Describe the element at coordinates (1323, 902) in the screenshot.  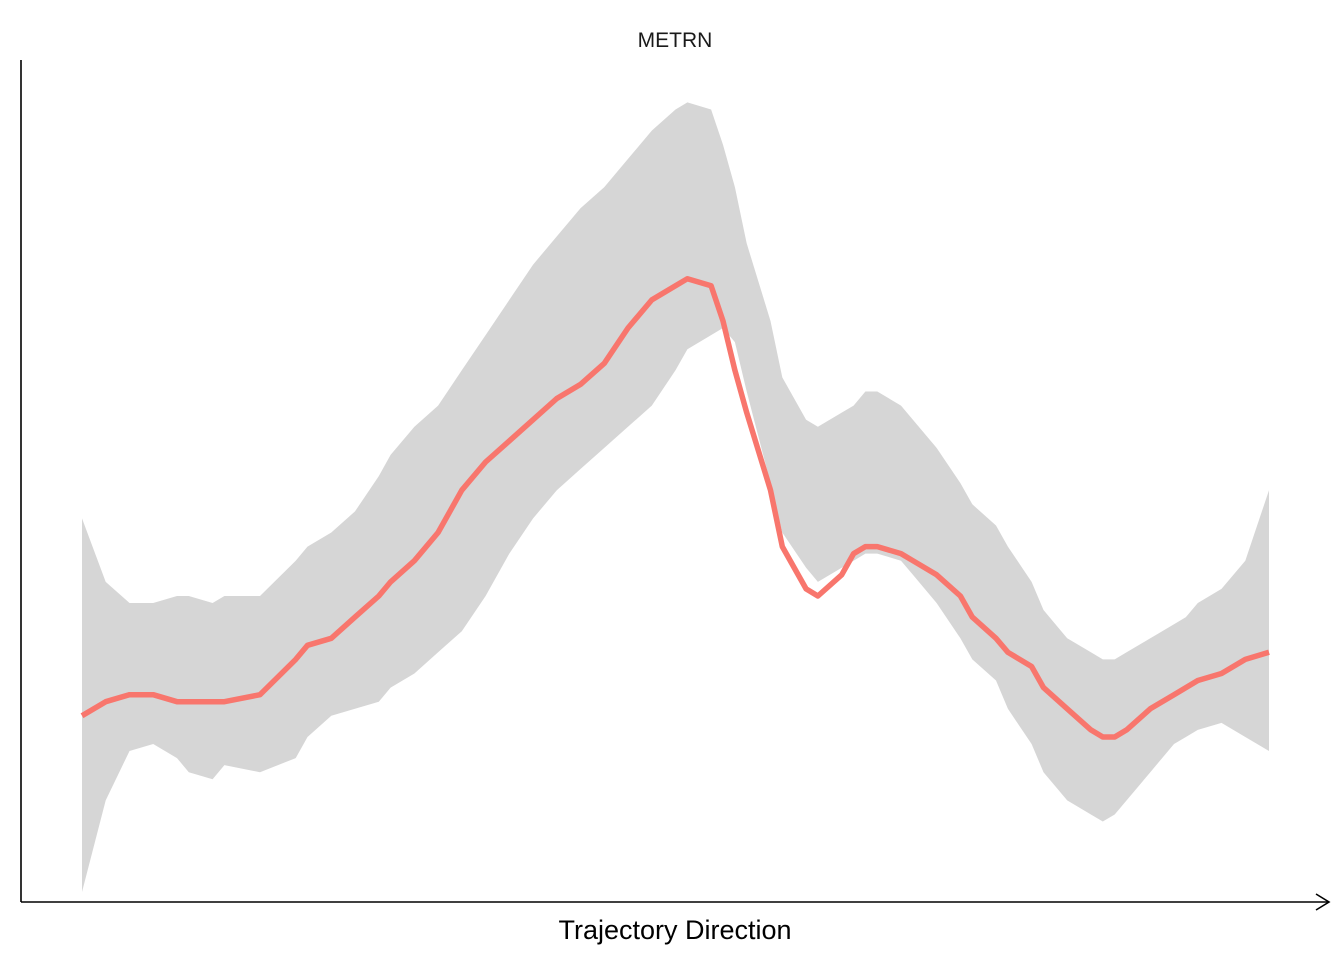
I see `x-axis-arrowhead` at that location.